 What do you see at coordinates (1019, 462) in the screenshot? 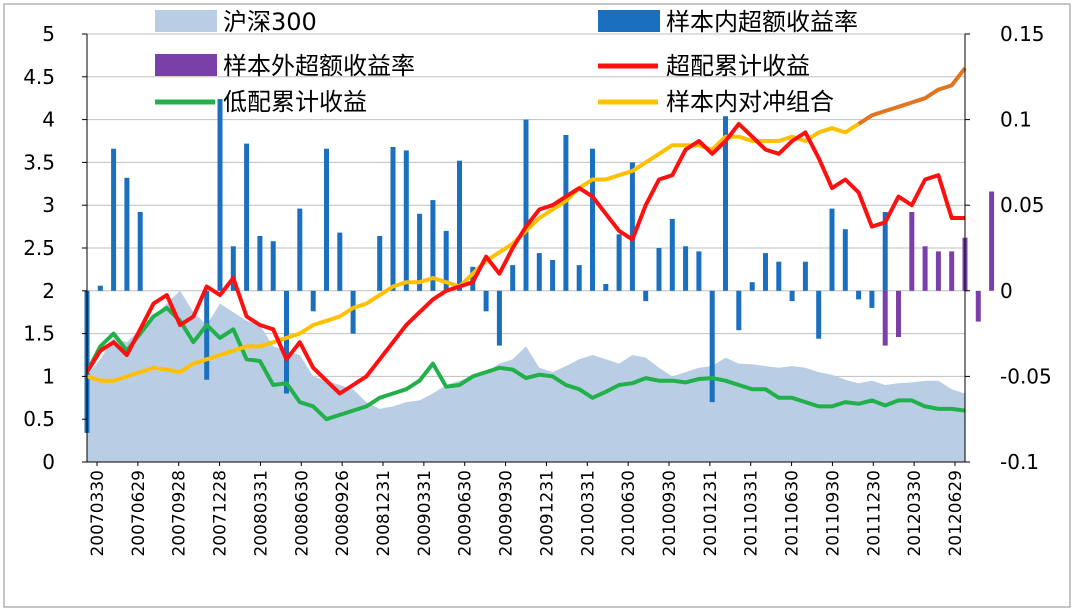
I see `right-y-tick-label: -0.1` at bounding box center [1019, 462].